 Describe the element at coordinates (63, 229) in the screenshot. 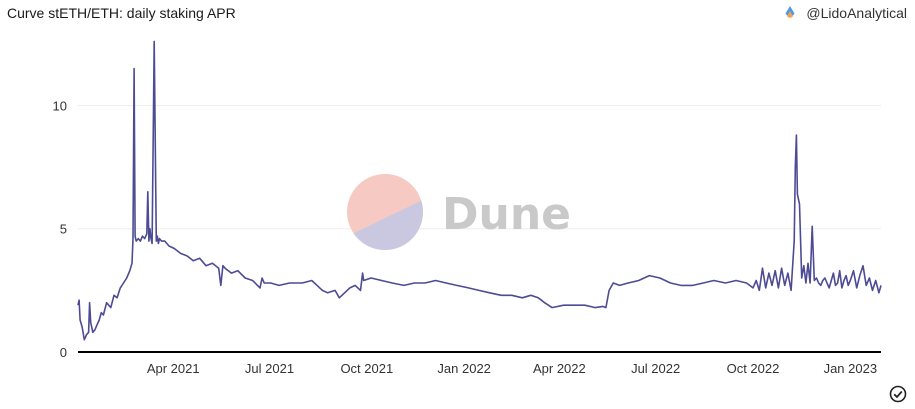

I see `y-tick-label: 5` at that location.